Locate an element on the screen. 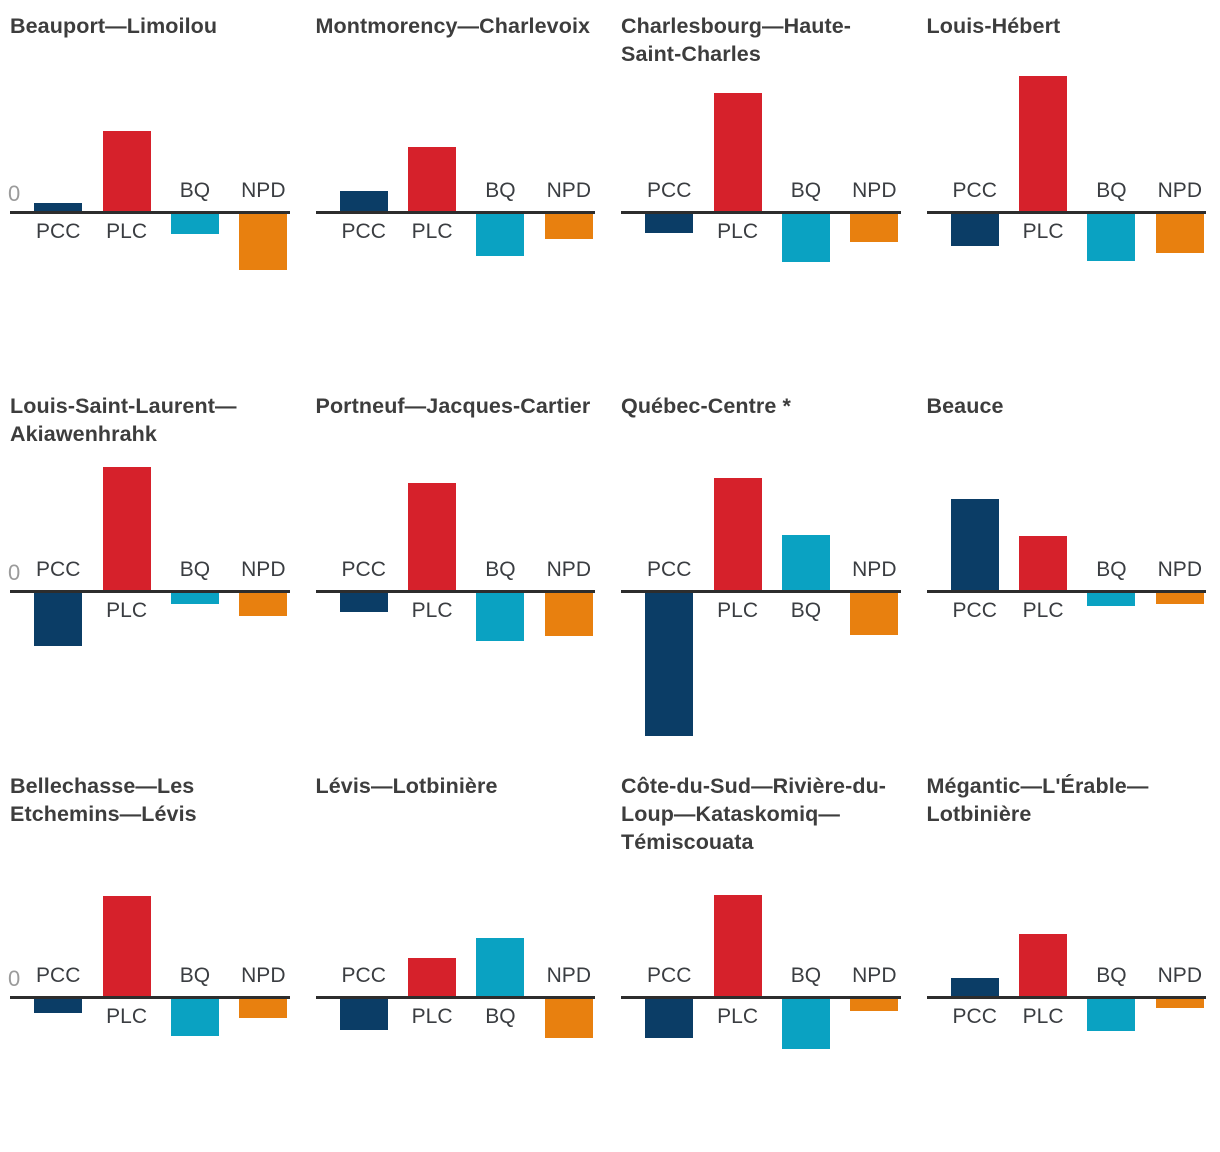  chart-plot: 0 PCC PLC BQ NPD is located at coordinates (149, 570).